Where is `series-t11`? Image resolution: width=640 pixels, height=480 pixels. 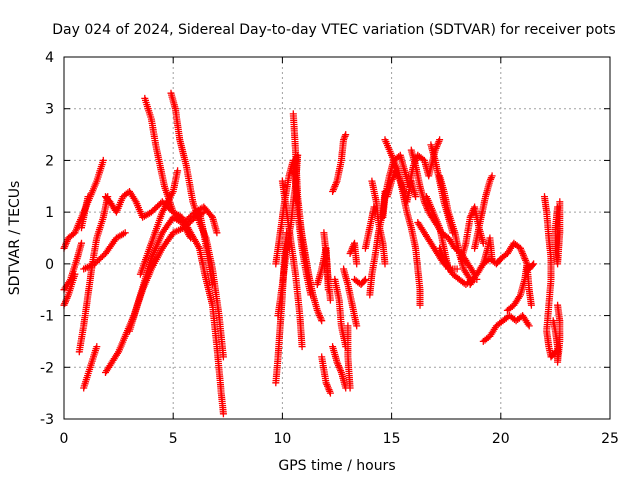
series-t11 is located at coordinates (159, 222).